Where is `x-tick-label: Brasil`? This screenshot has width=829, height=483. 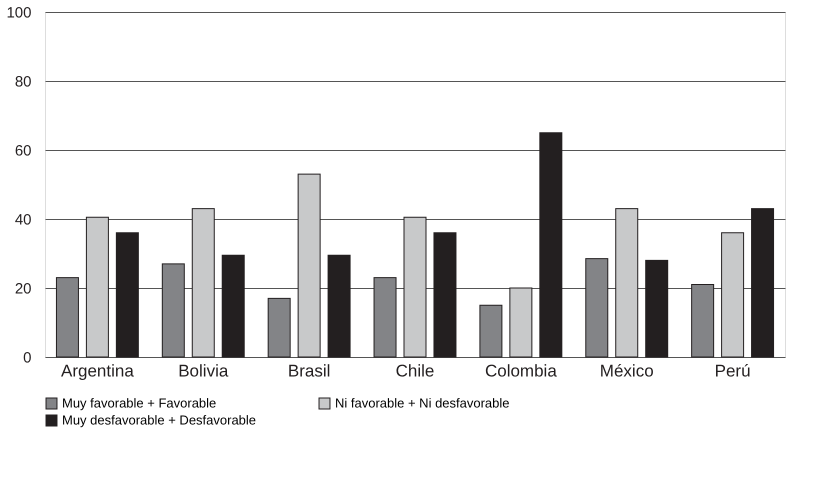 x-tick-label: Brasil is located at coordinates (309, 371).